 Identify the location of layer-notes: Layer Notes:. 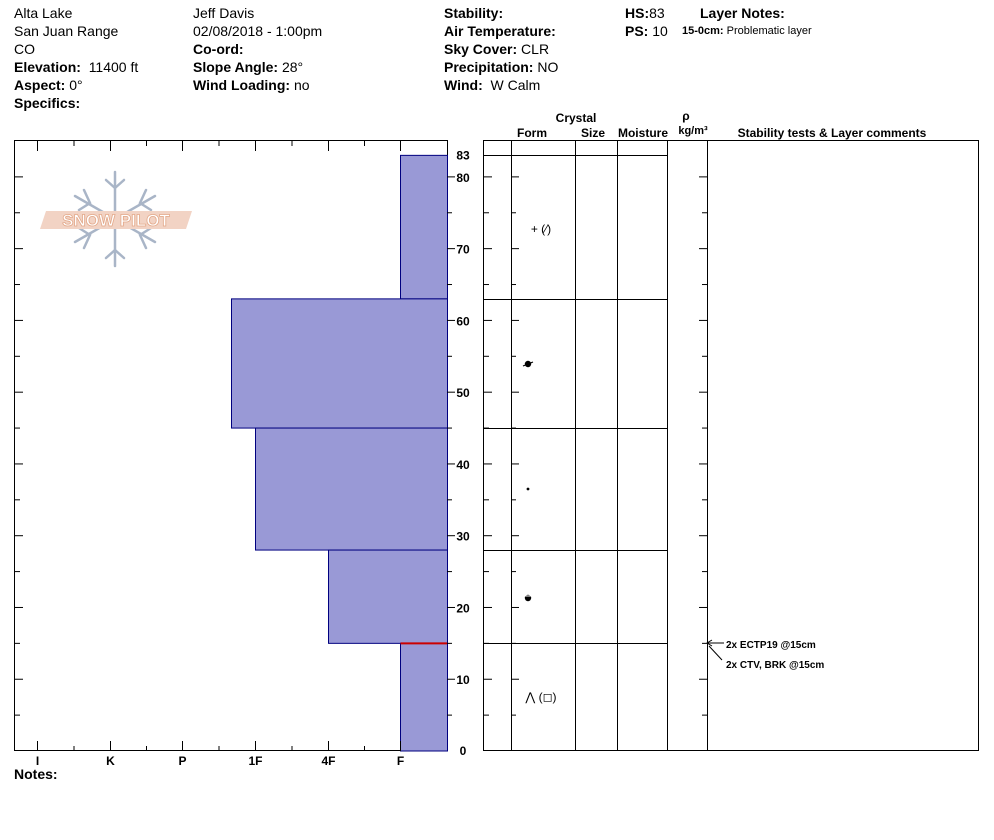
(742, 13).